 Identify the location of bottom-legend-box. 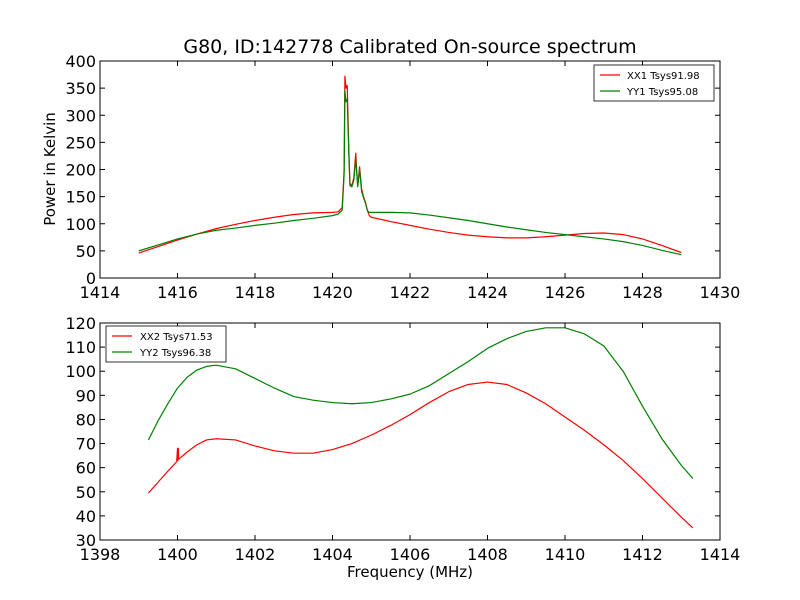
(166, 344).